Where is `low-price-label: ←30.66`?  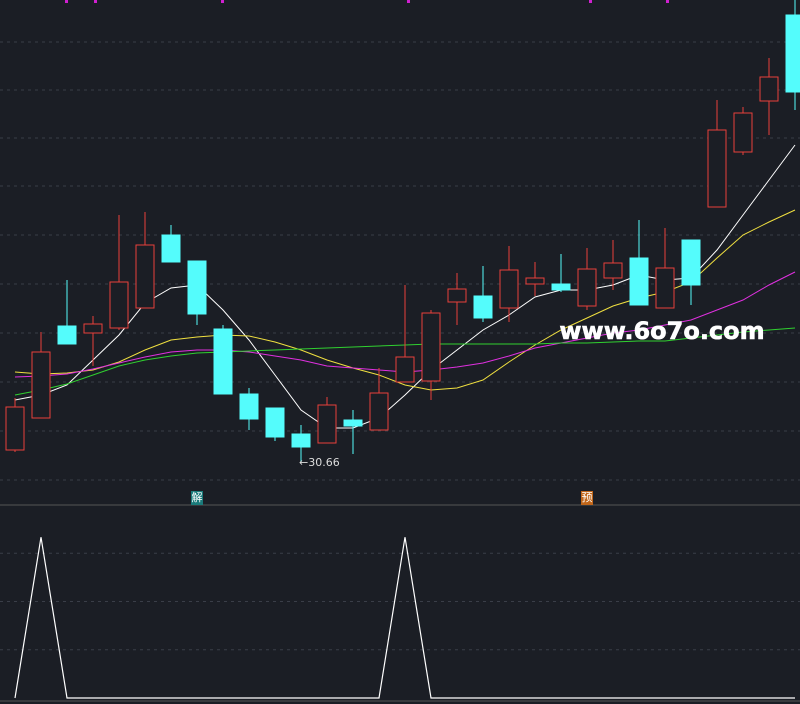
low-price-label: ←30.66 is located at coordinates (319, 462).